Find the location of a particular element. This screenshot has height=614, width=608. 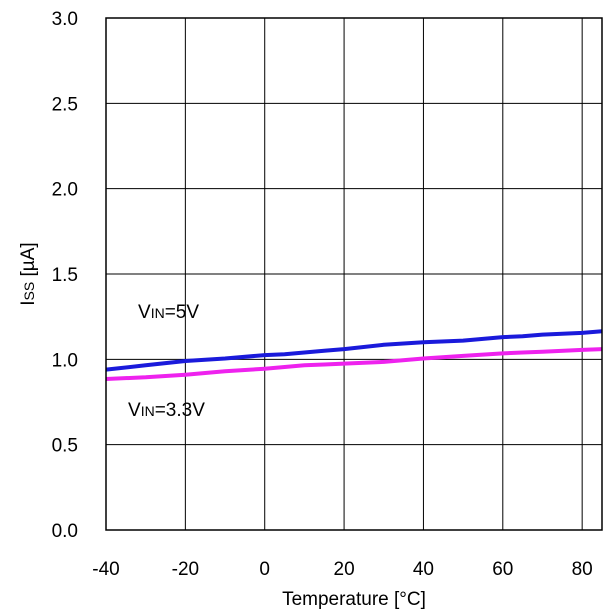

x-tick-label: 80 is located at coordinates (582, 569).